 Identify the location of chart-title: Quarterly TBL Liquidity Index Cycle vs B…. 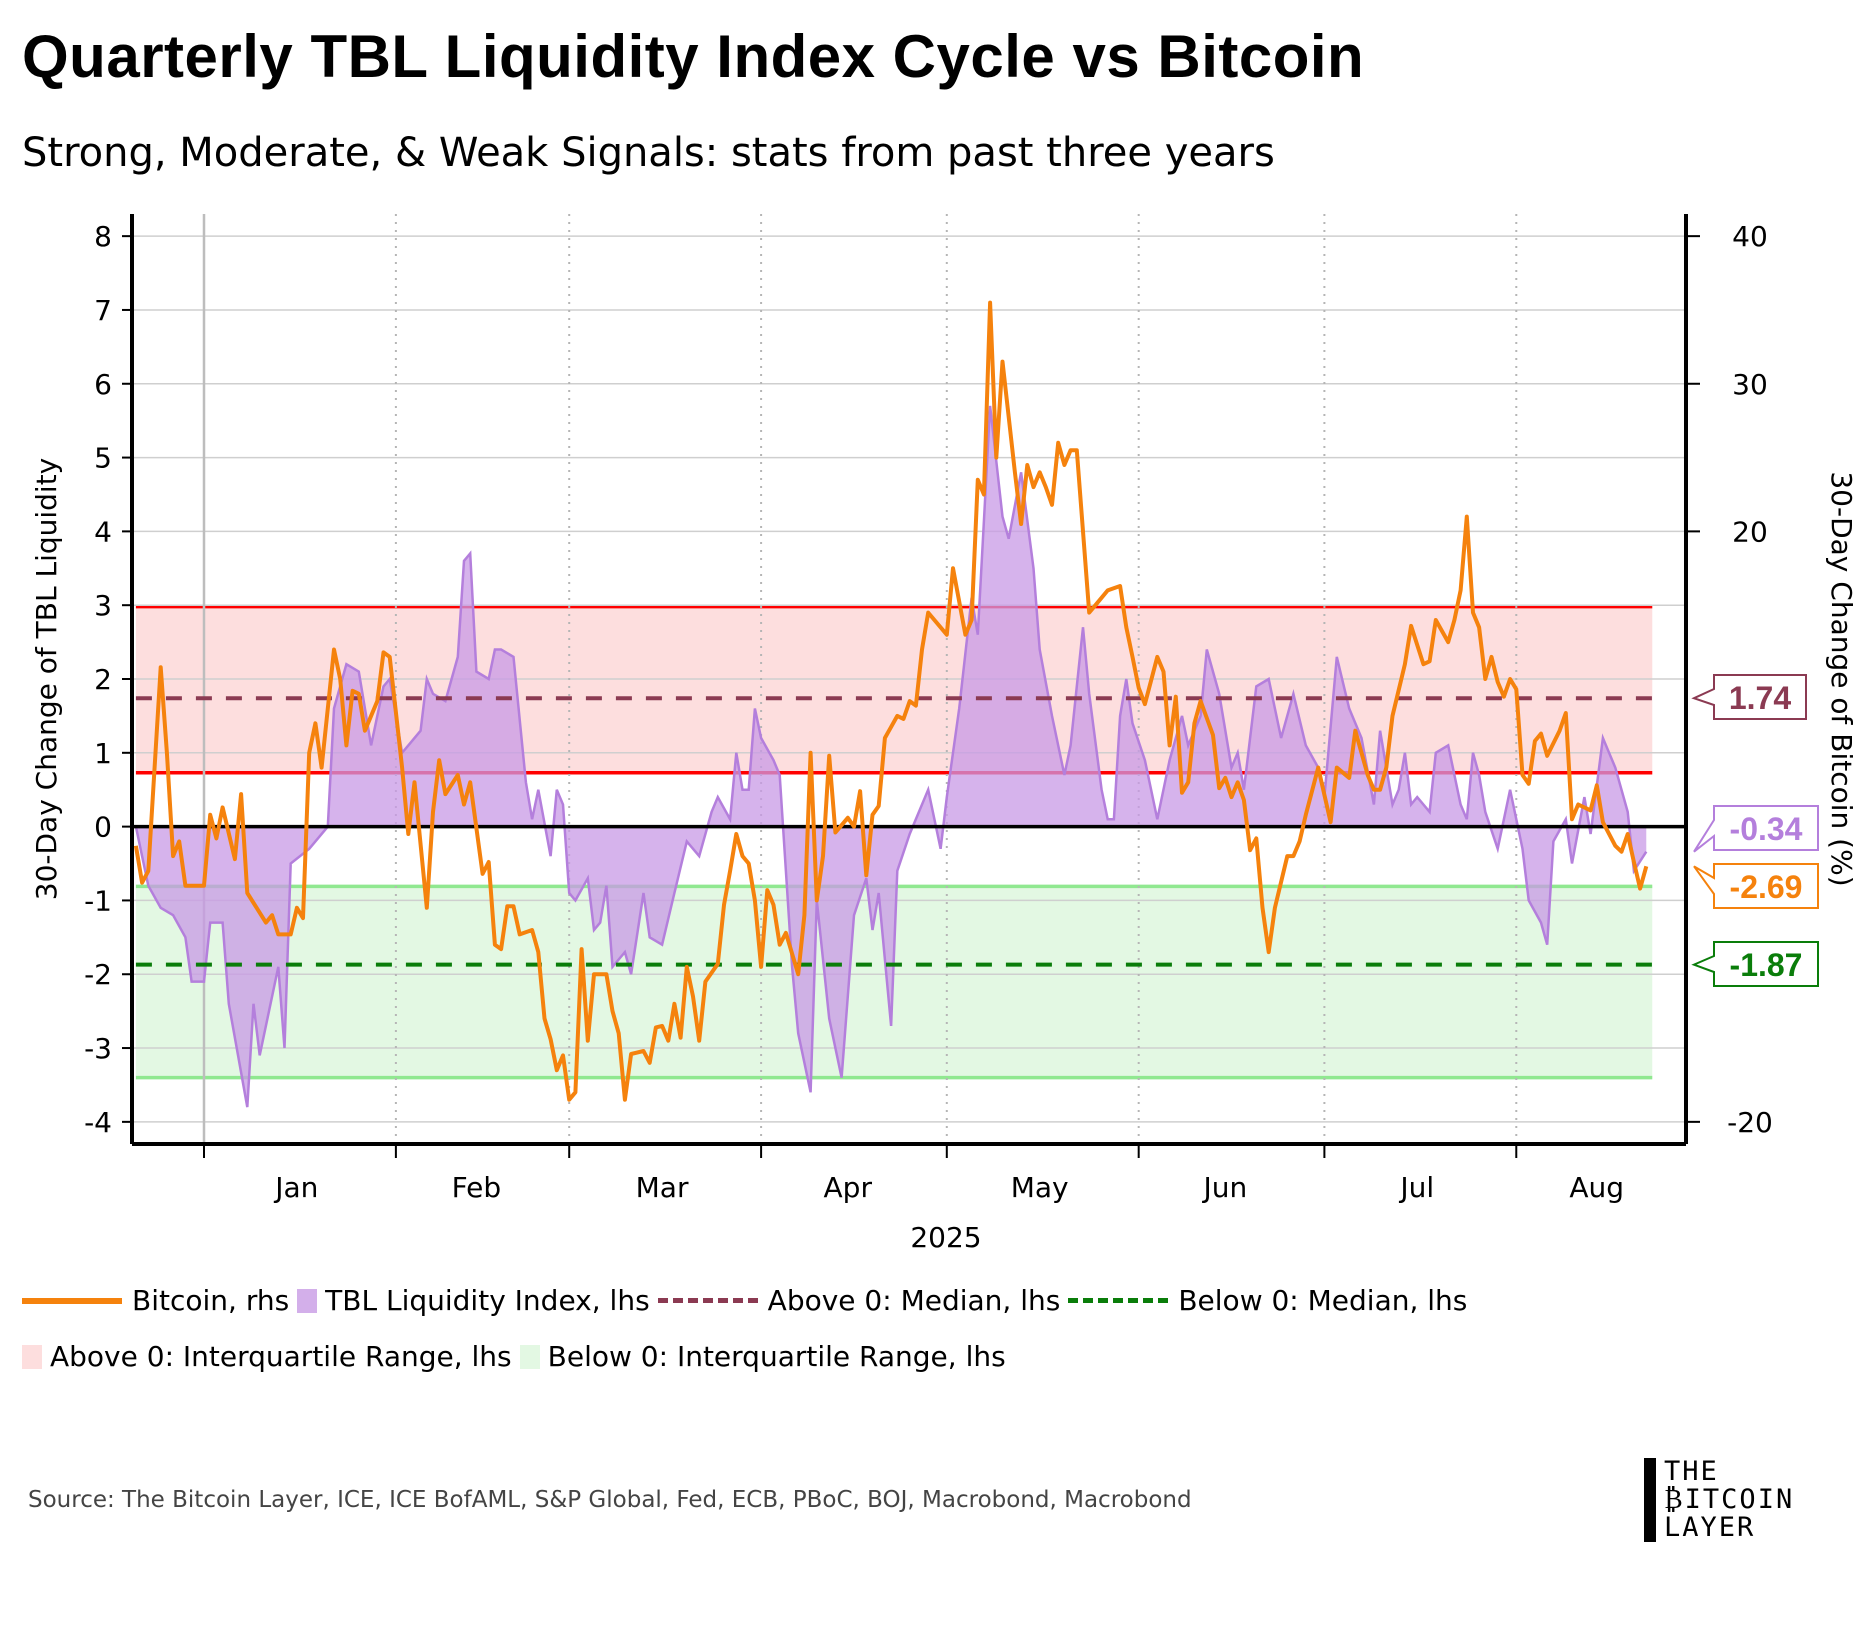
(693, 56).